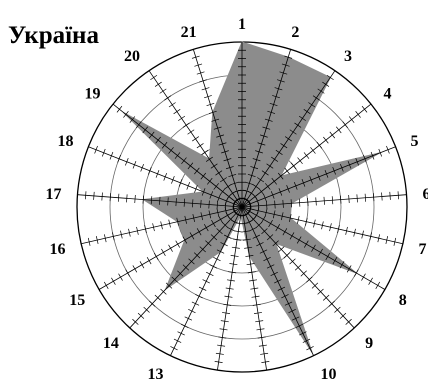 This screenshot has width=428, height=383. What do you see at coordinates (369, 343) in the screenshot?
I see `axis-label-9: 9` at bounding box center [369, 343].